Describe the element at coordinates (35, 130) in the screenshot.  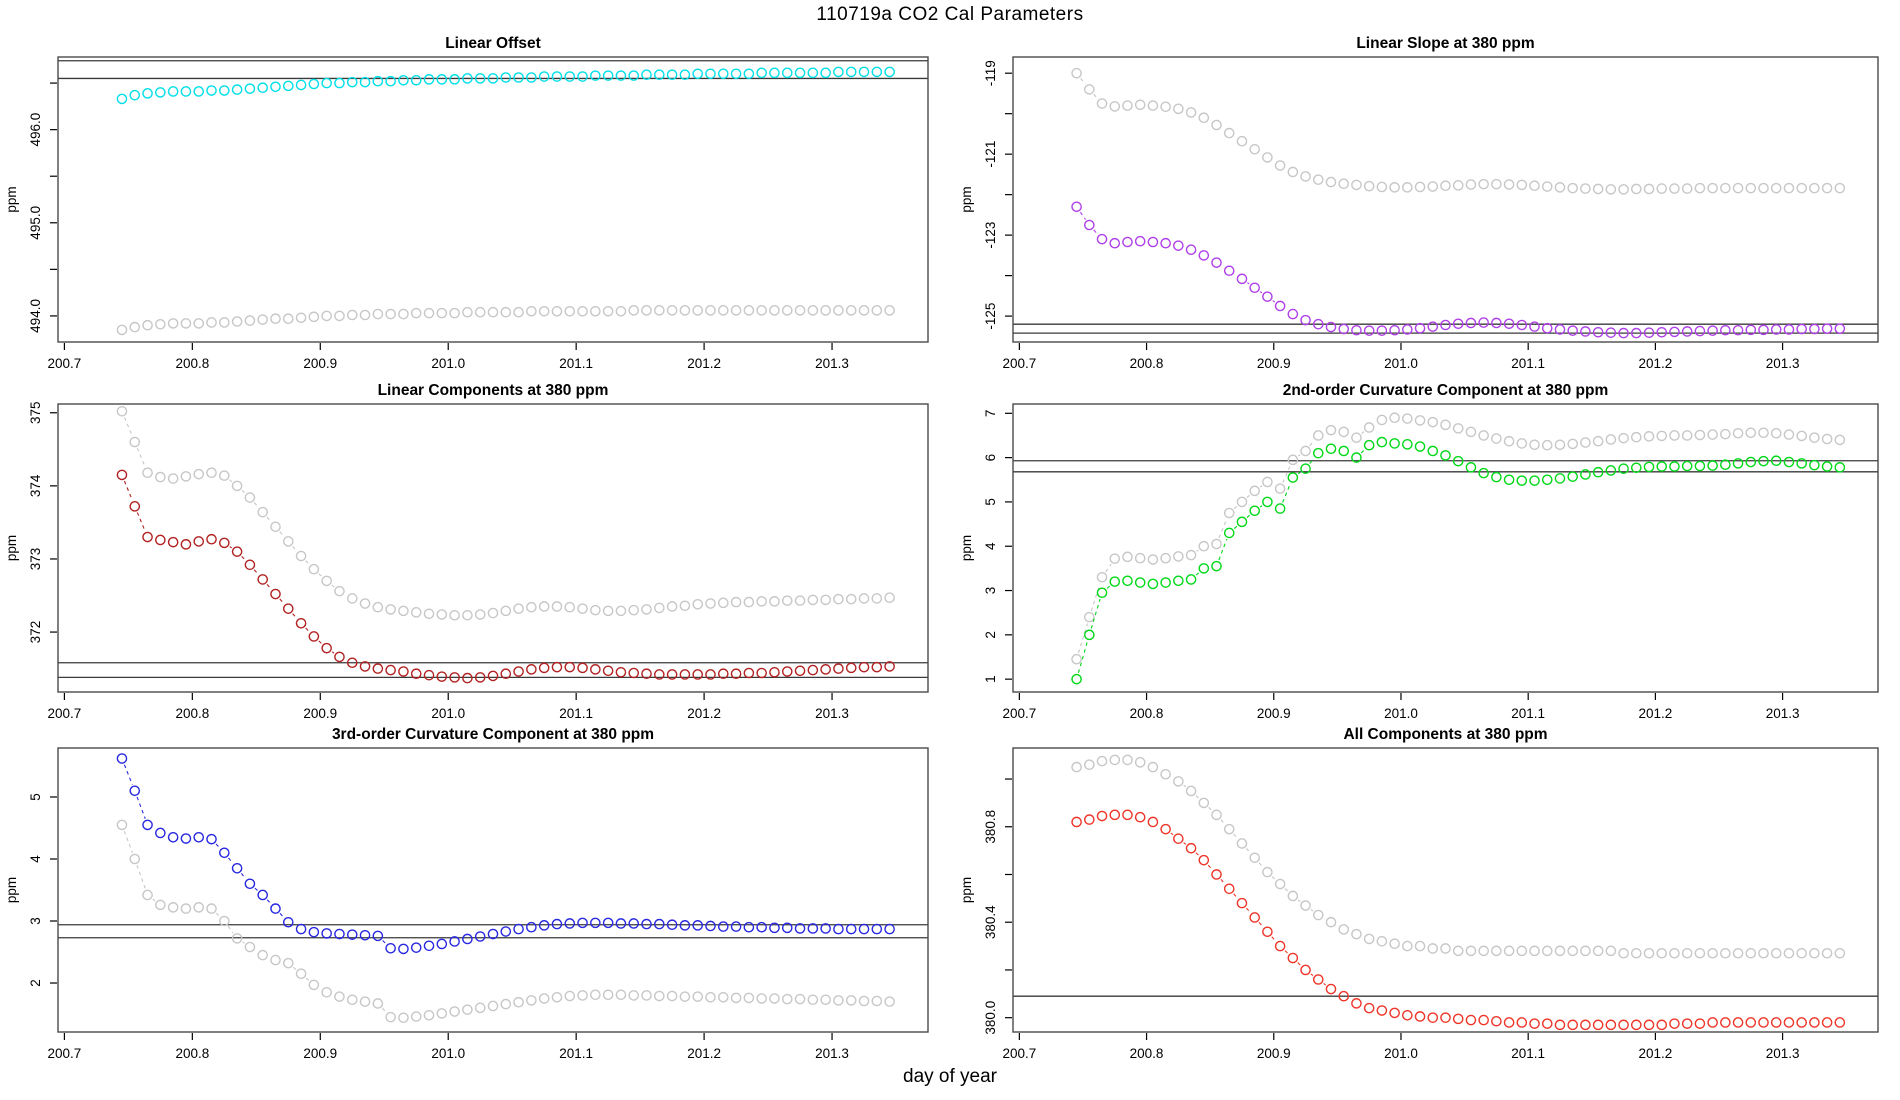
I see `y-tick-label: 496.0` at that location.